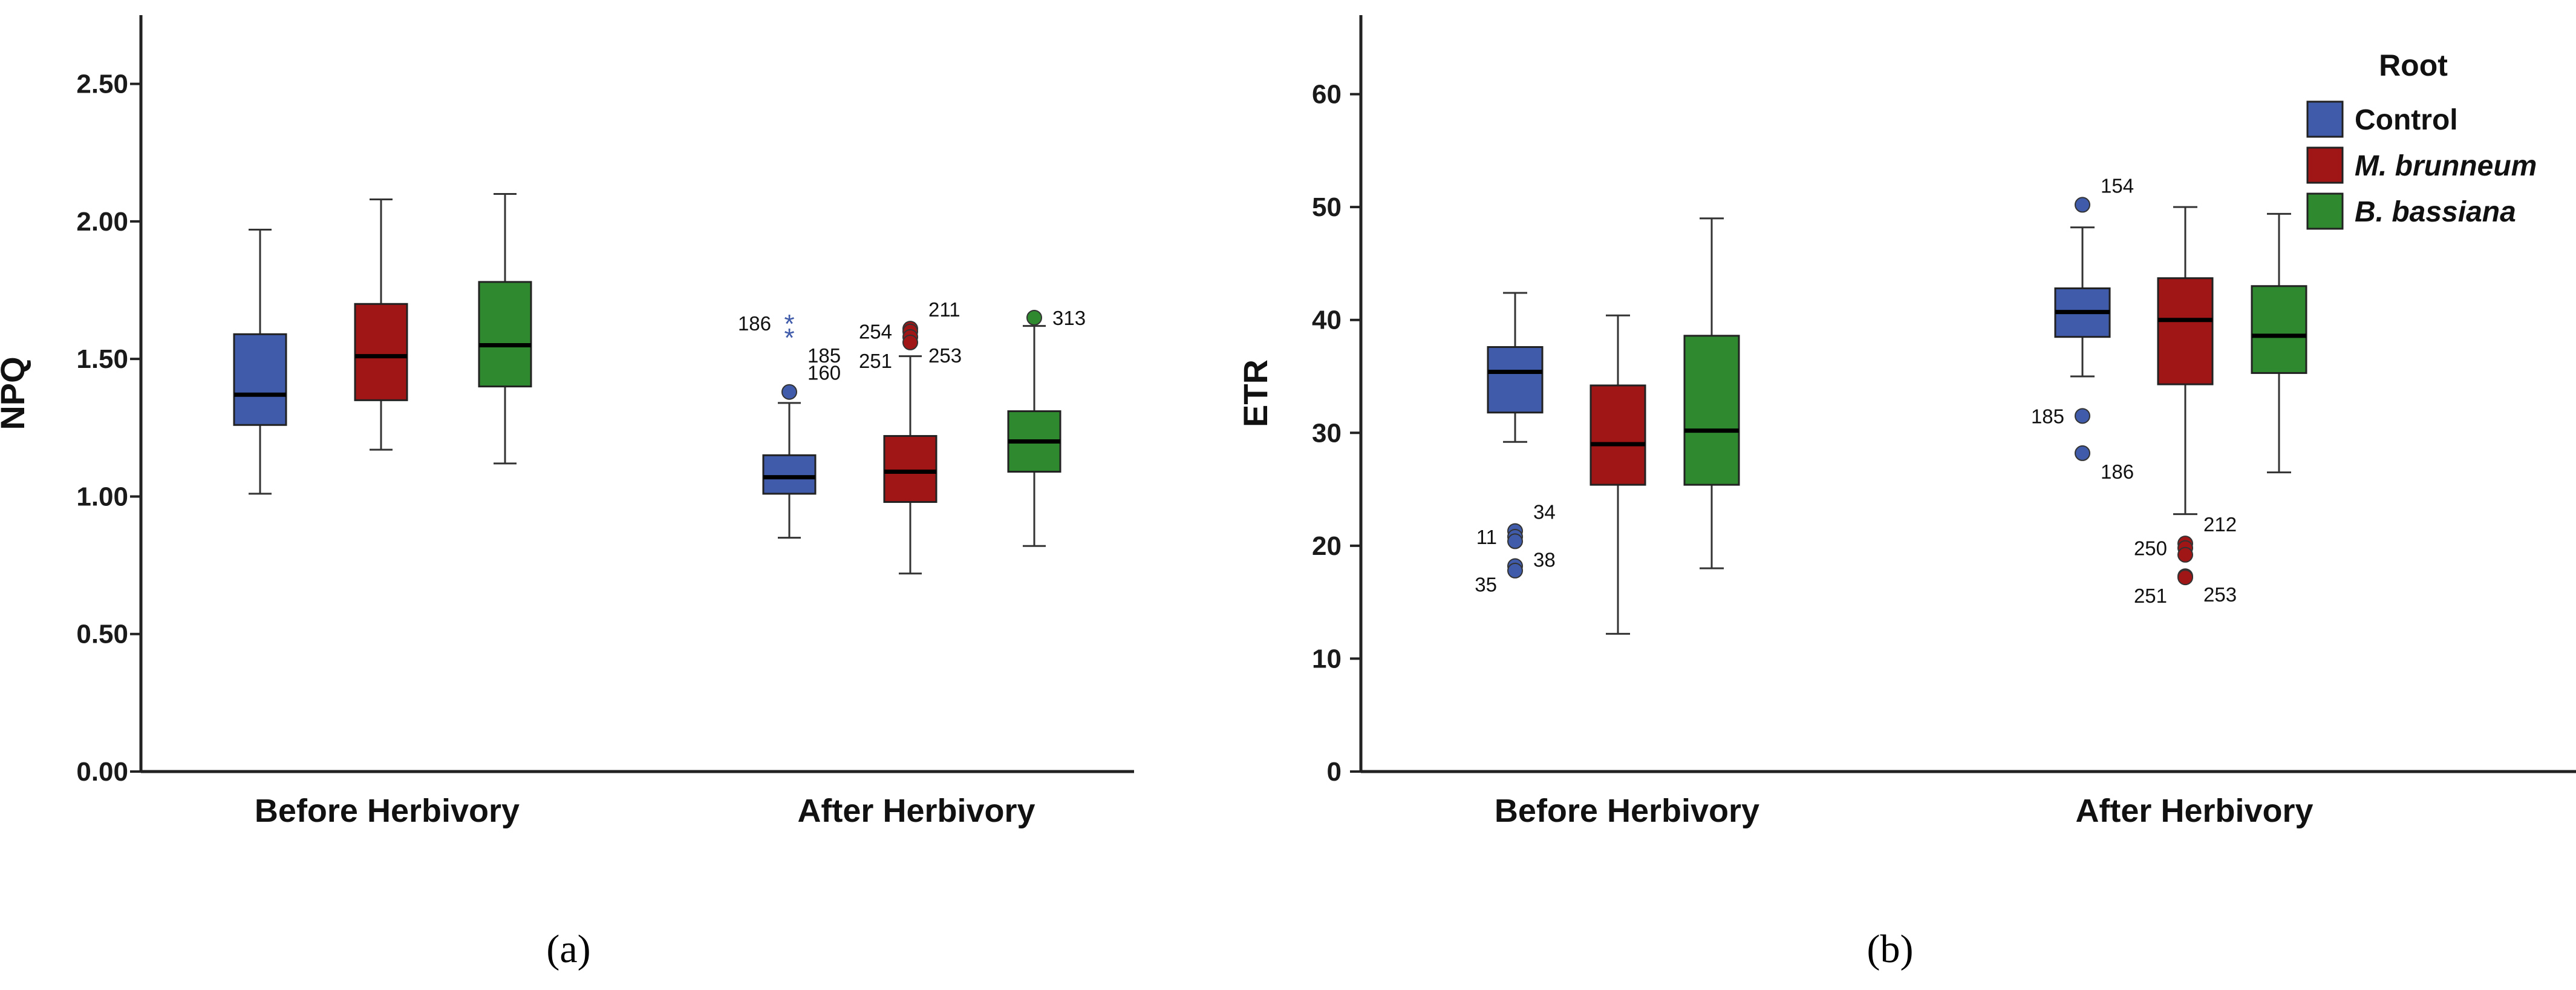  Describe the element at coordinates (2150, 548) in the screenshot. I see `outlier-label: 250` at that location.